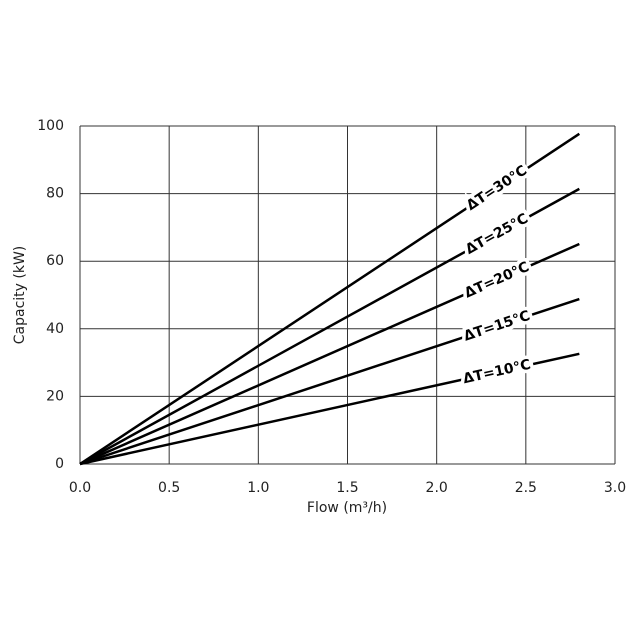 This screenshot has width=640, height=640. What do you see at coordinates (55, 261) in the screenshot?
I see `y-tick-label: 60` at bounding box center [55, 261].